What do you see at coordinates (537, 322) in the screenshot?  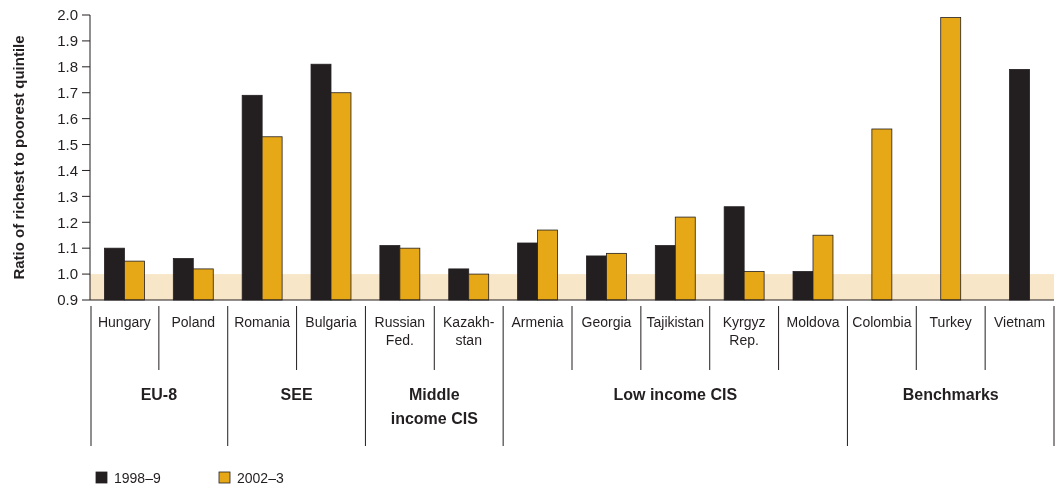 I see `x-tick-label: Armenia` at bounding box center [537, 322].